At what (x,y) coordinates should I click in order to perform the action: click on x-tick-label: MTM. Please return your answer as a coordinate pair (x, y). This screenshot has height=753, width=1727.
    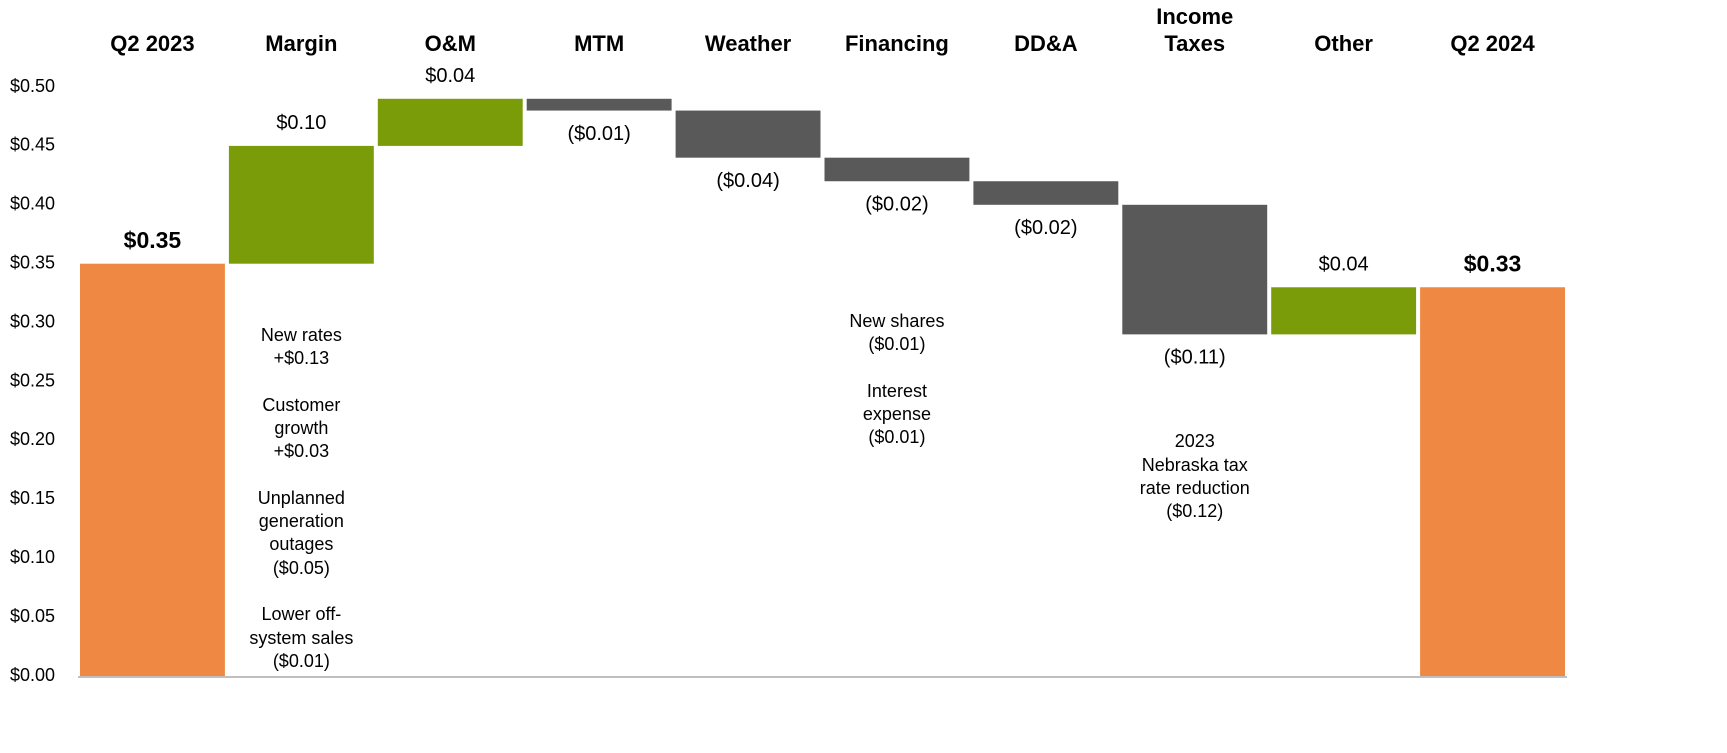
    Looking at the image, I should click on (599, 43).